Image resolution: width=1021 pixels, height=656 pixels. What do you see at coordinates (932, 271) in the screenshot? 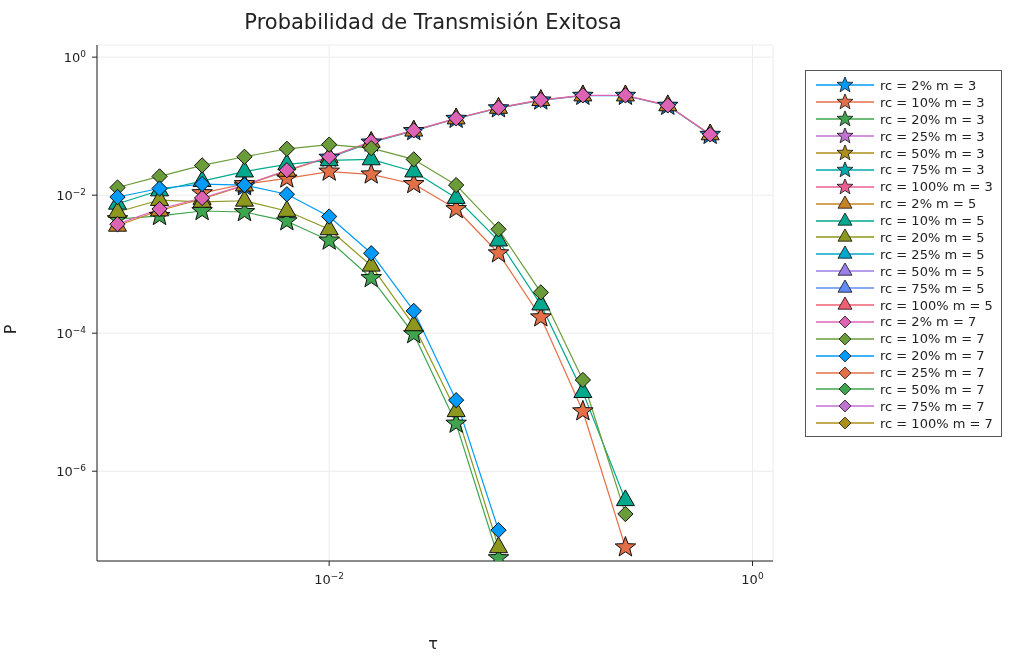
I see `legend-label: rc = 50% m = 5` at bounding box center [932, 271].